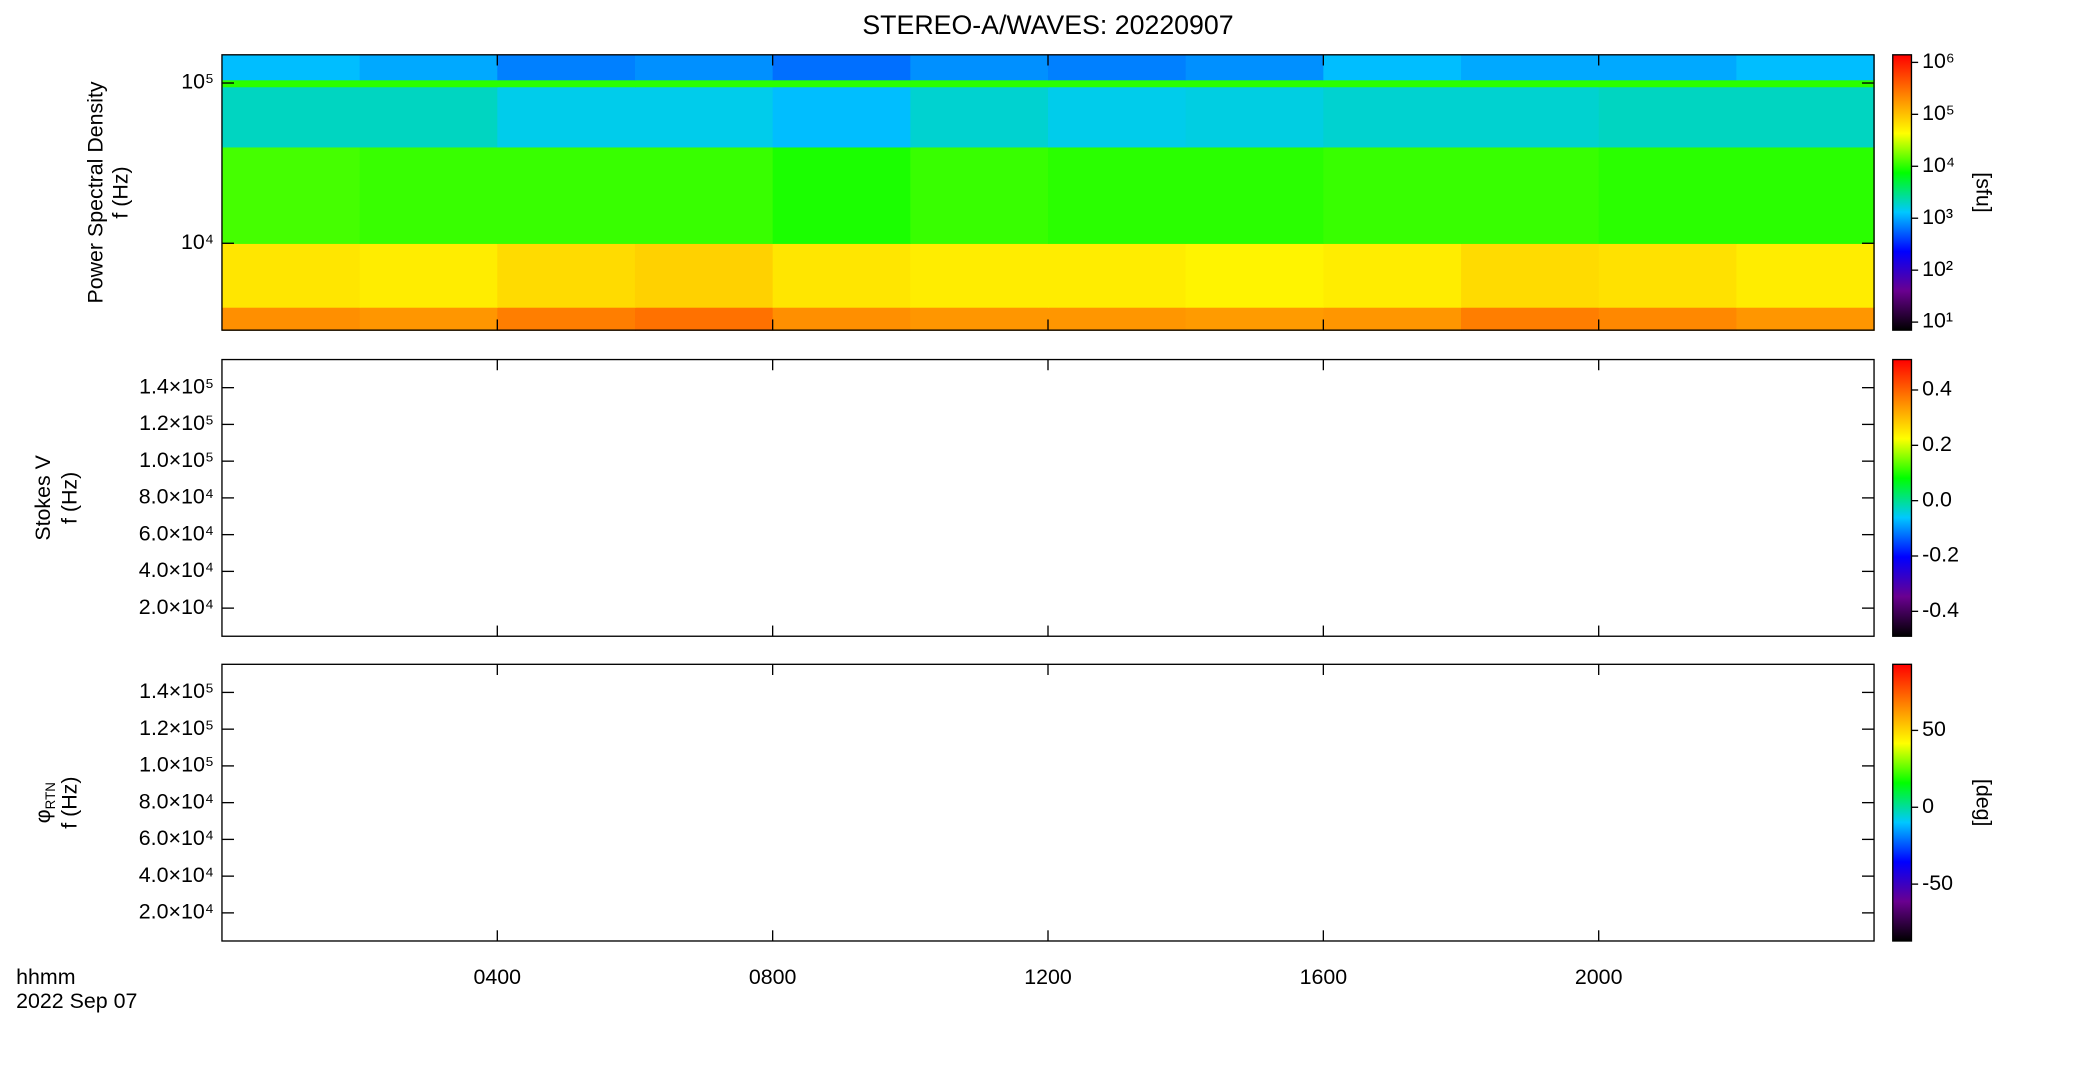 The width and height of the screenshot is (2096, 1080). Describe the element at coordinates (49, 795) in the screenshot. I see `y-axis-label-sub: RTN` at that location.